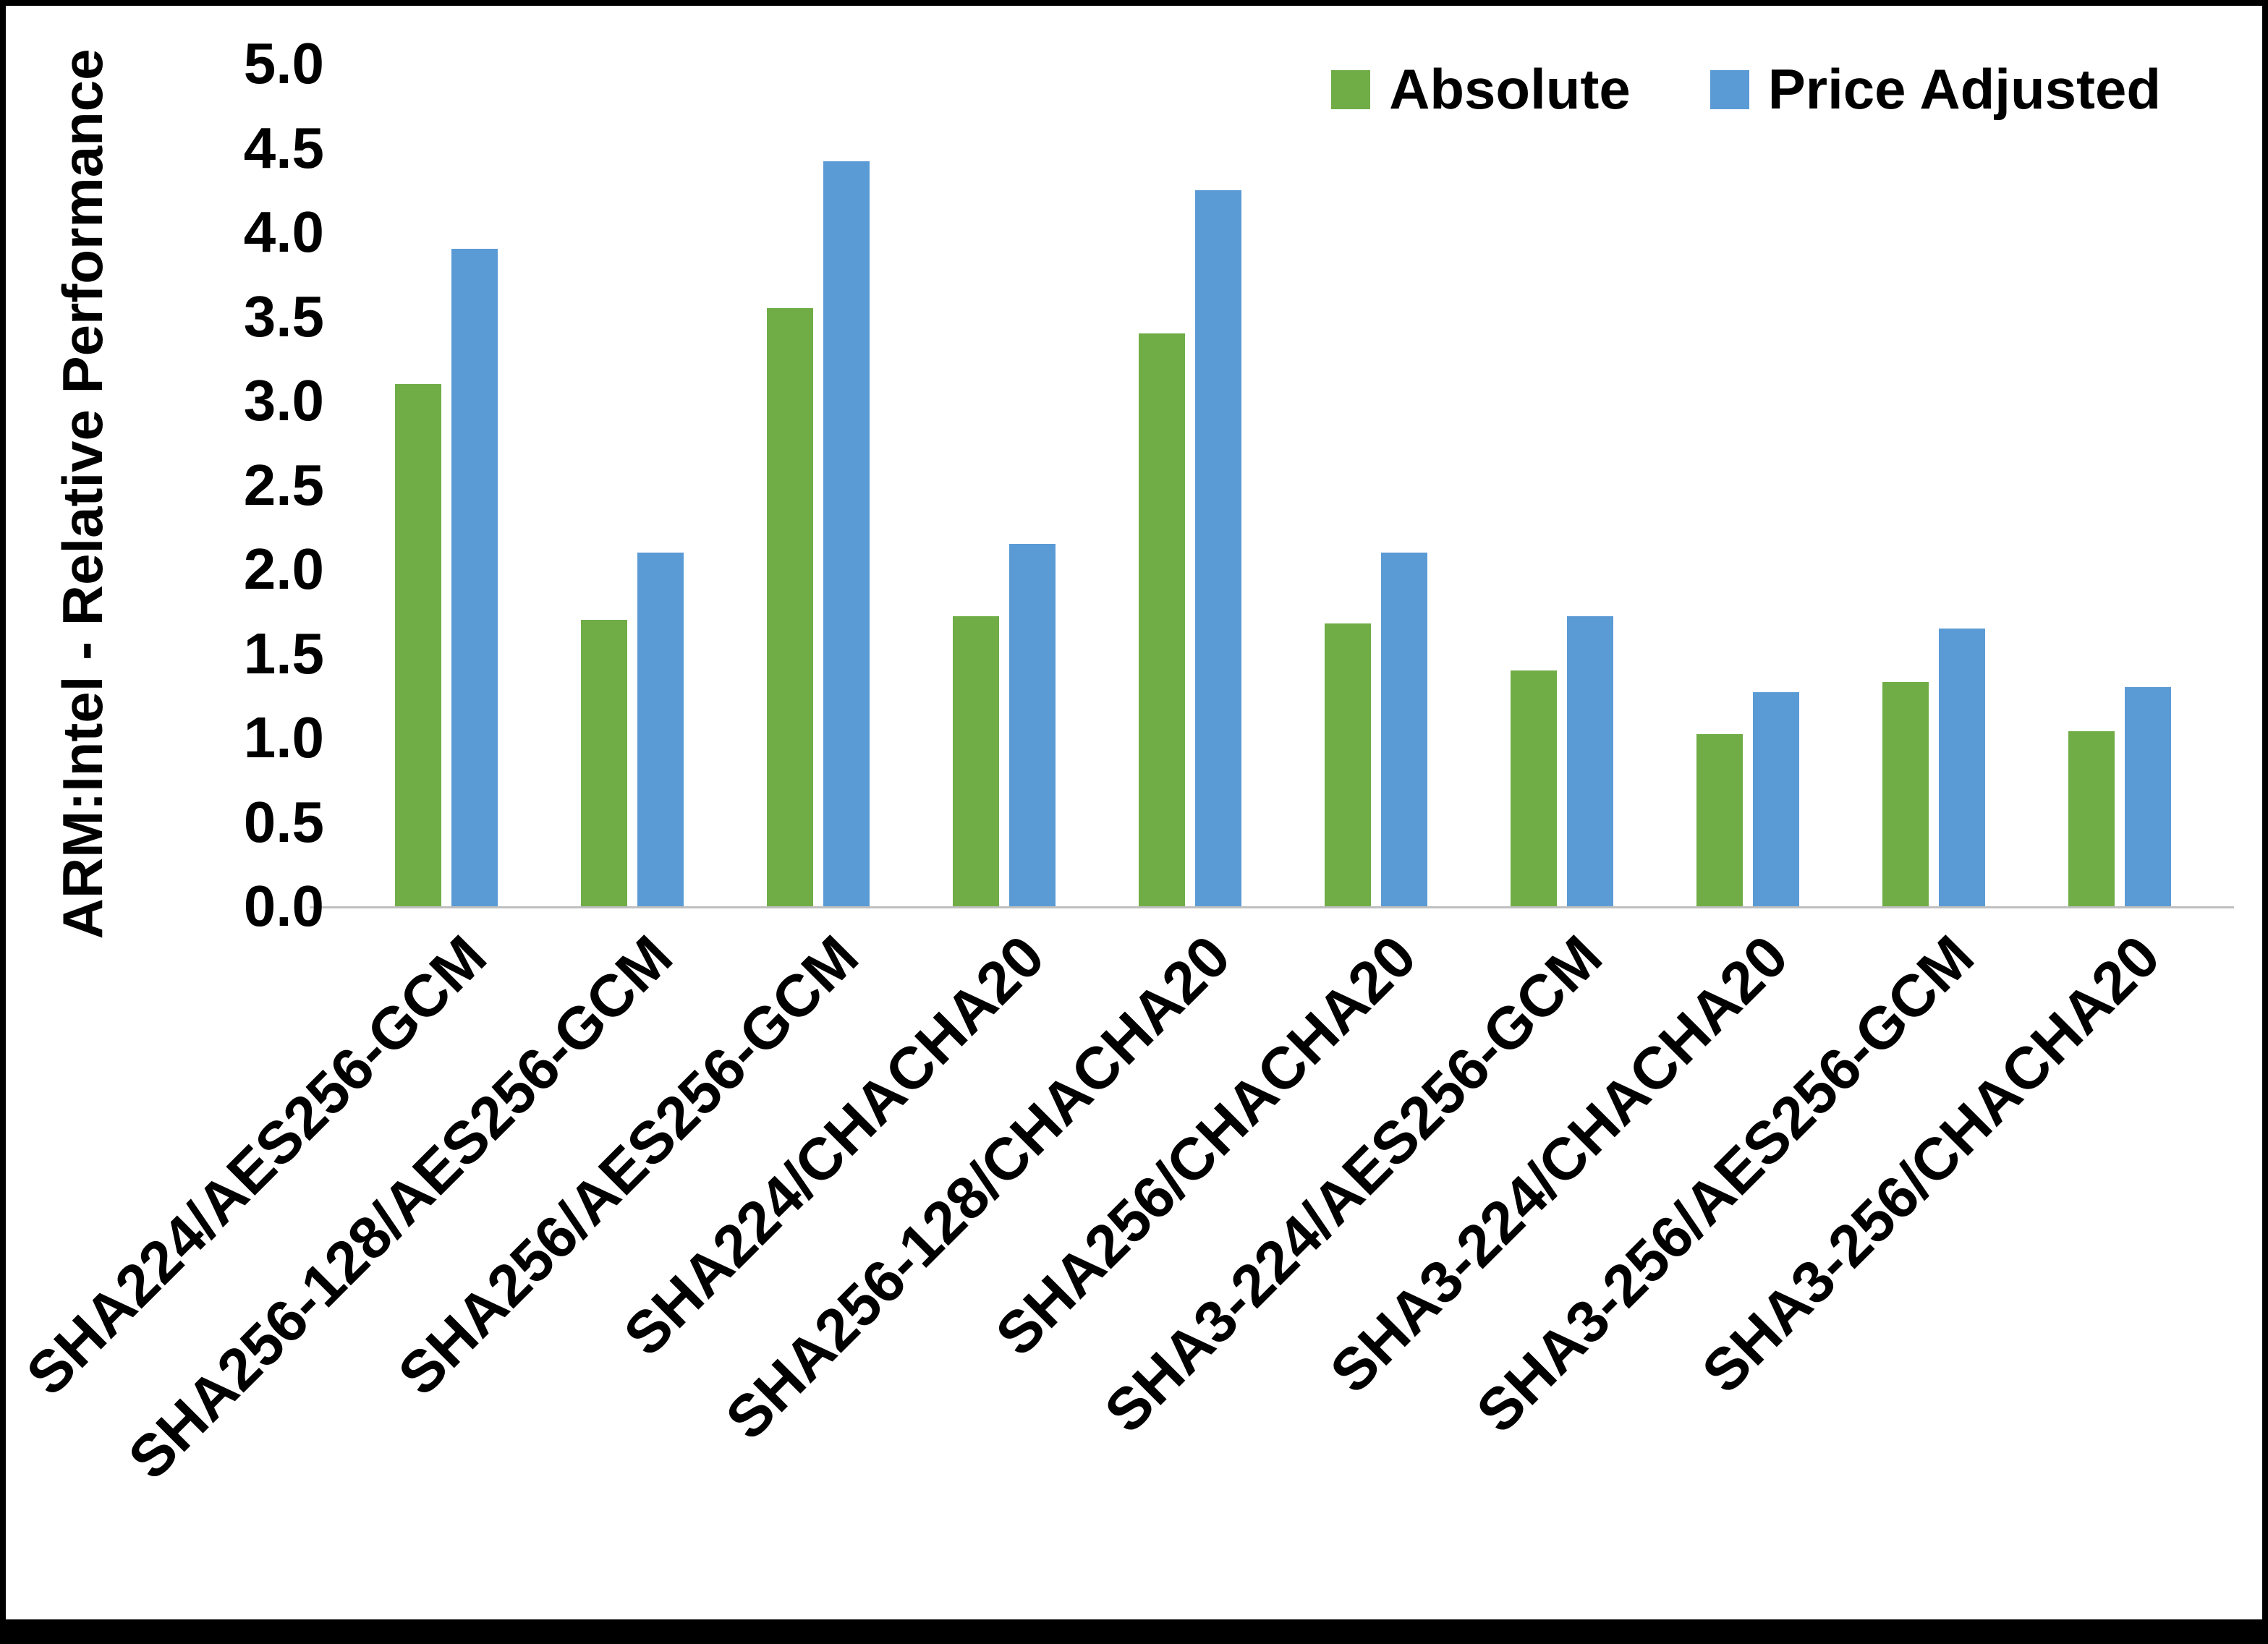  What do you see at coordinates (283, 653) in the screenshot?
I see `y-tick-label: 1.5` at bounding box center [283, 653].